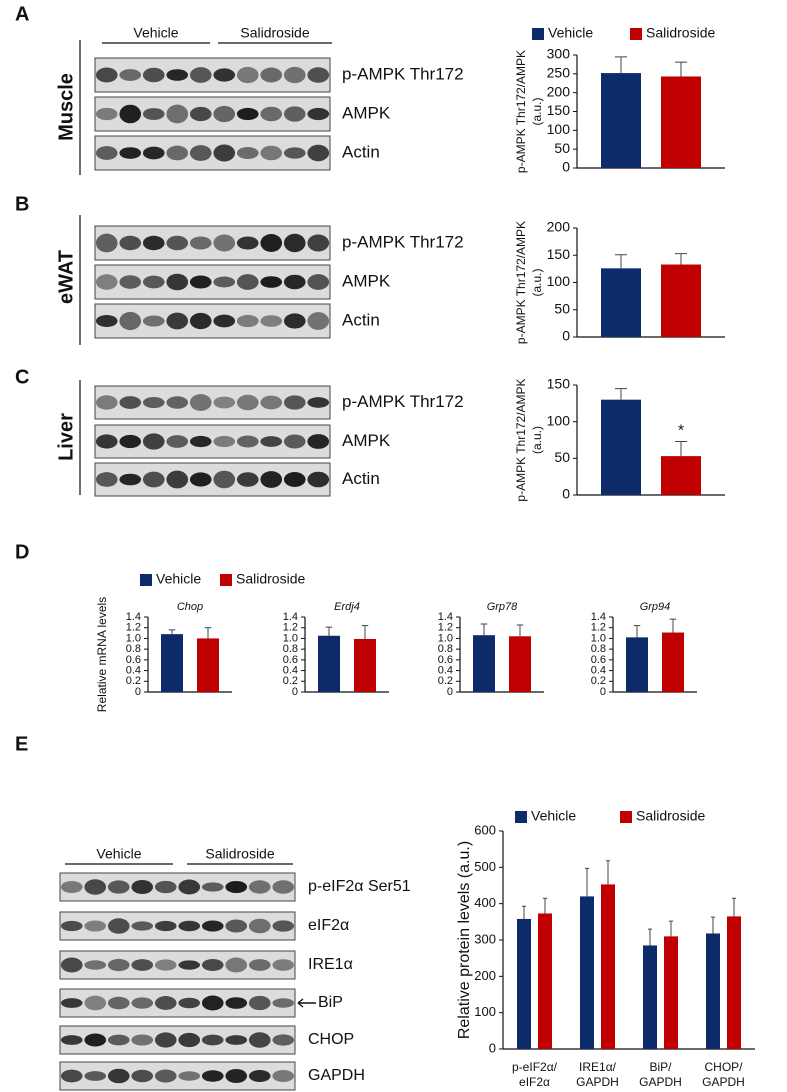  What do you see at coordinates (330, 964) in the screenshot?
I see `blot-label: IRE1α` at bounding box center [330, 964].